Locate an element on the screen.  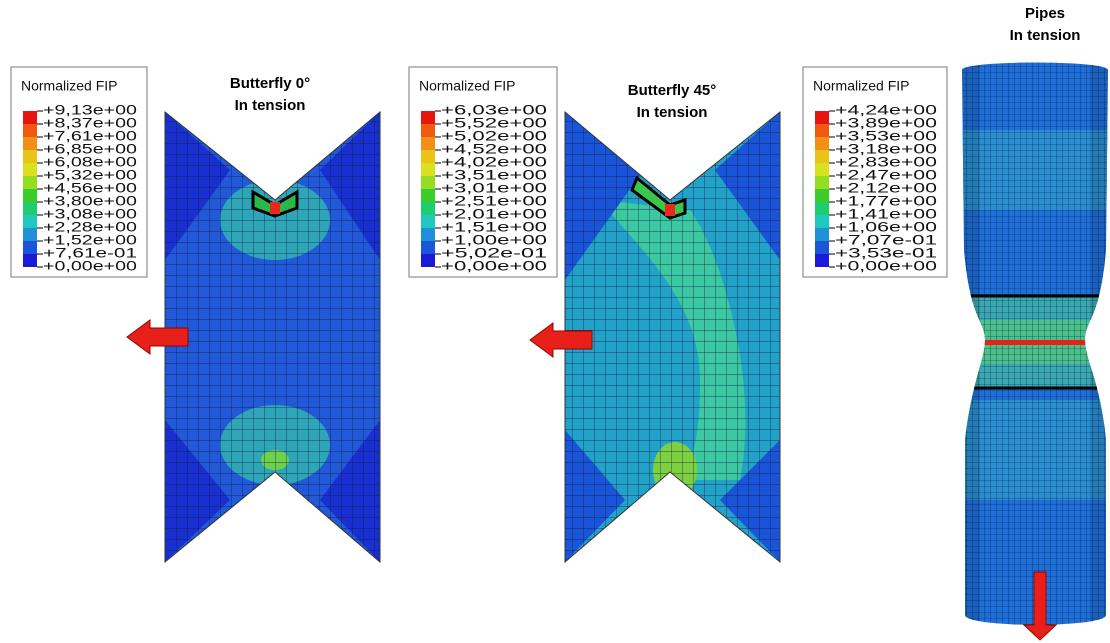
legend-label: +6,08e+00 is located at coordinates (90, 162).